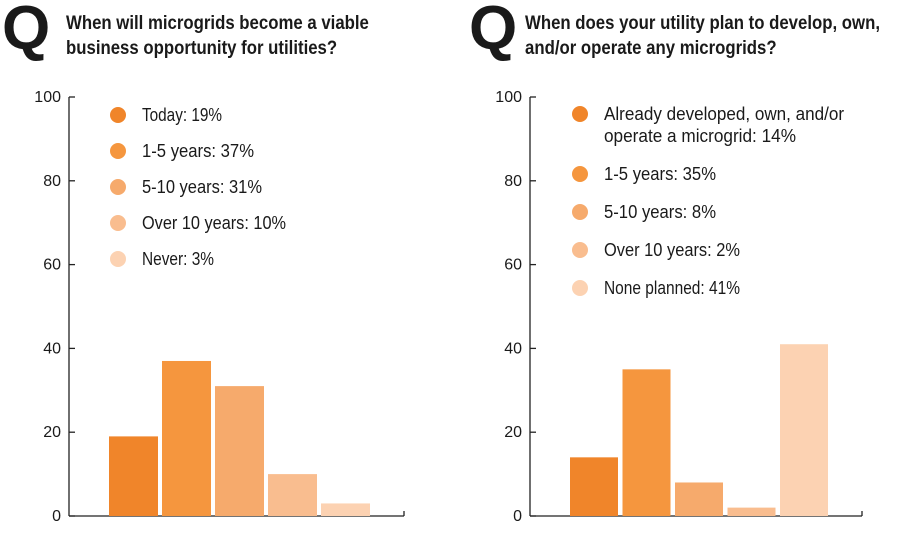  I want to click on legend-label: Over 10 years: 2%, so click(672, 250).